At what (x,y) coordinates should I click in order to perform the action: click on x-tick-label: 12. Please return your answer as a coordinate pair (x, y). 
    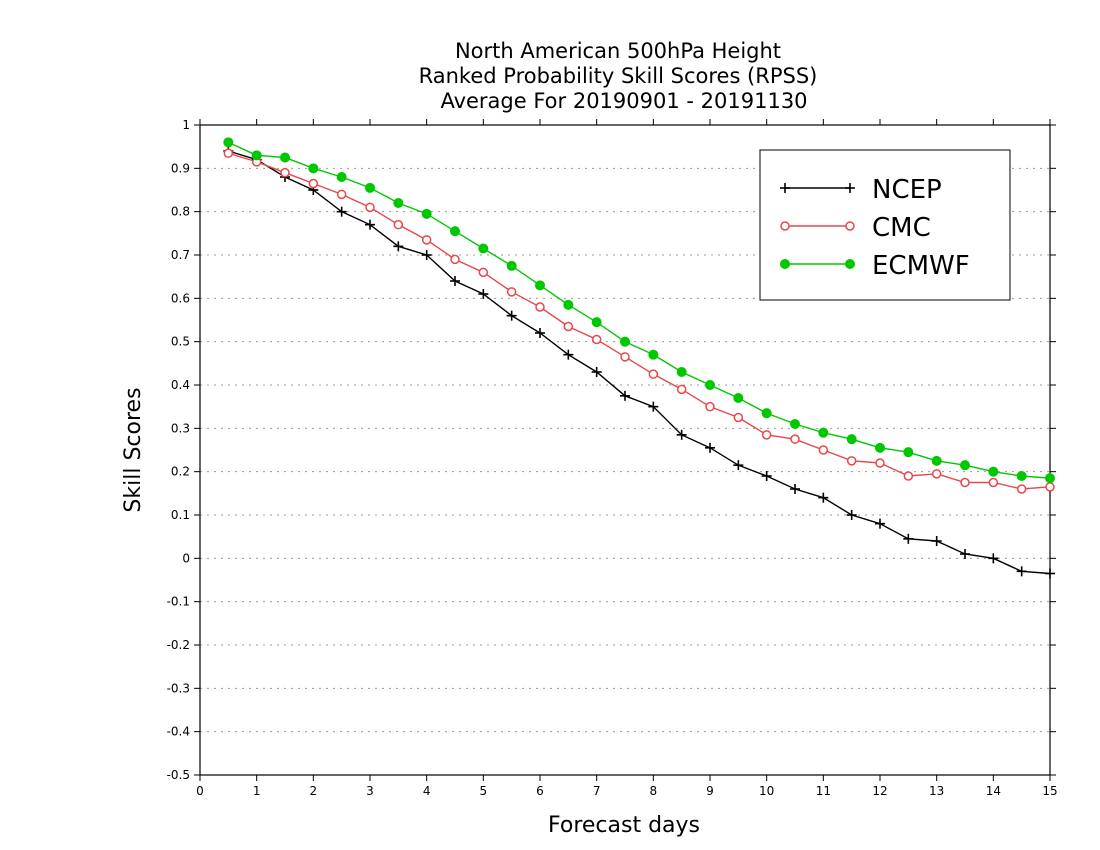
    Looking at the image, I should click on (879, 791).